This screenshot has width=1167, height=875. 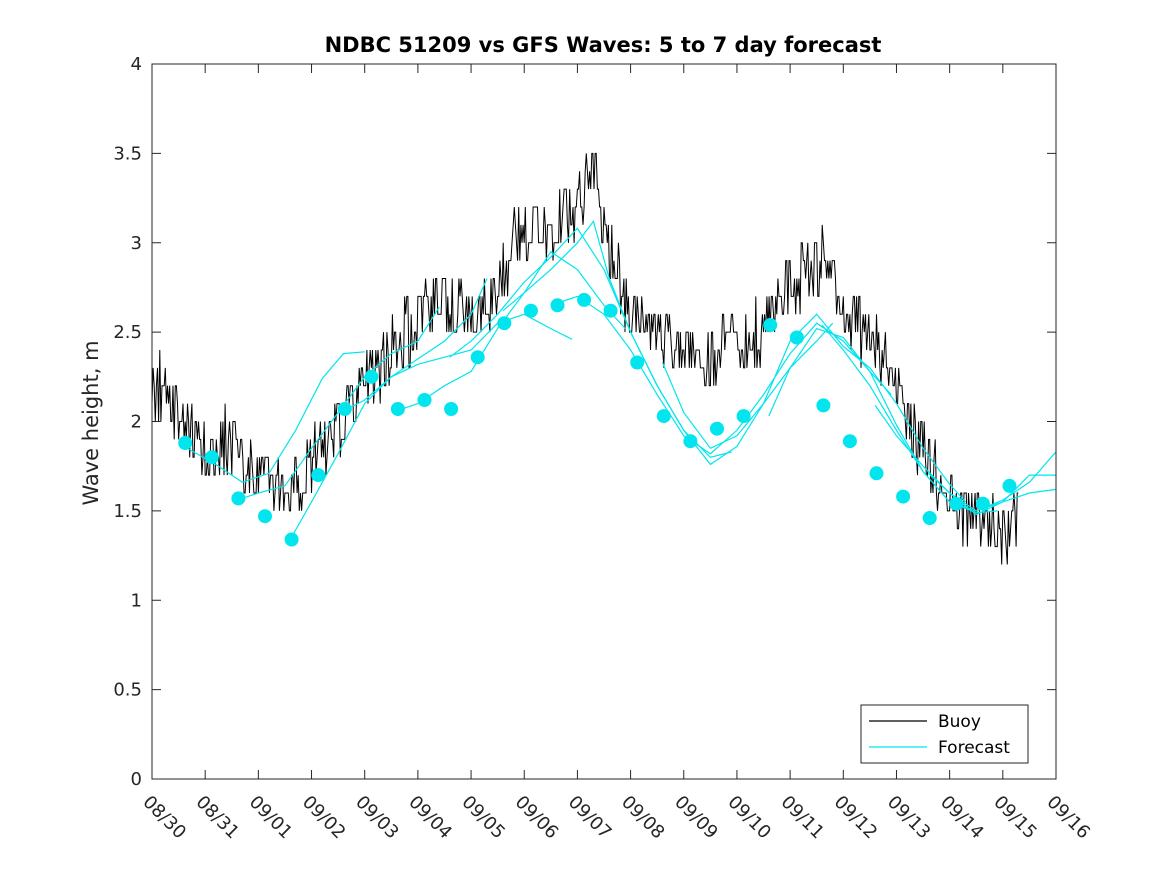 I want to click on y-axis-title: Wave height, m, so click(x=91, y=422).